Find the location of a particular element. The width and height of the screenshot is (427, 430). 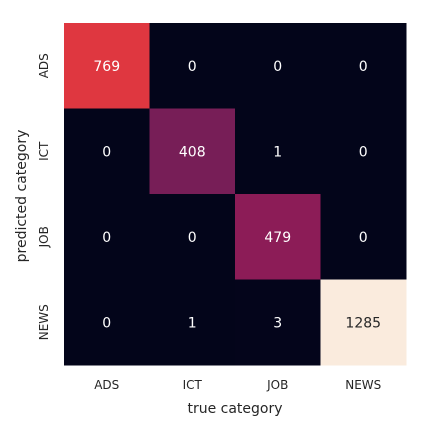

heatmap-cell-job-news is located at coordinates (363, 237).